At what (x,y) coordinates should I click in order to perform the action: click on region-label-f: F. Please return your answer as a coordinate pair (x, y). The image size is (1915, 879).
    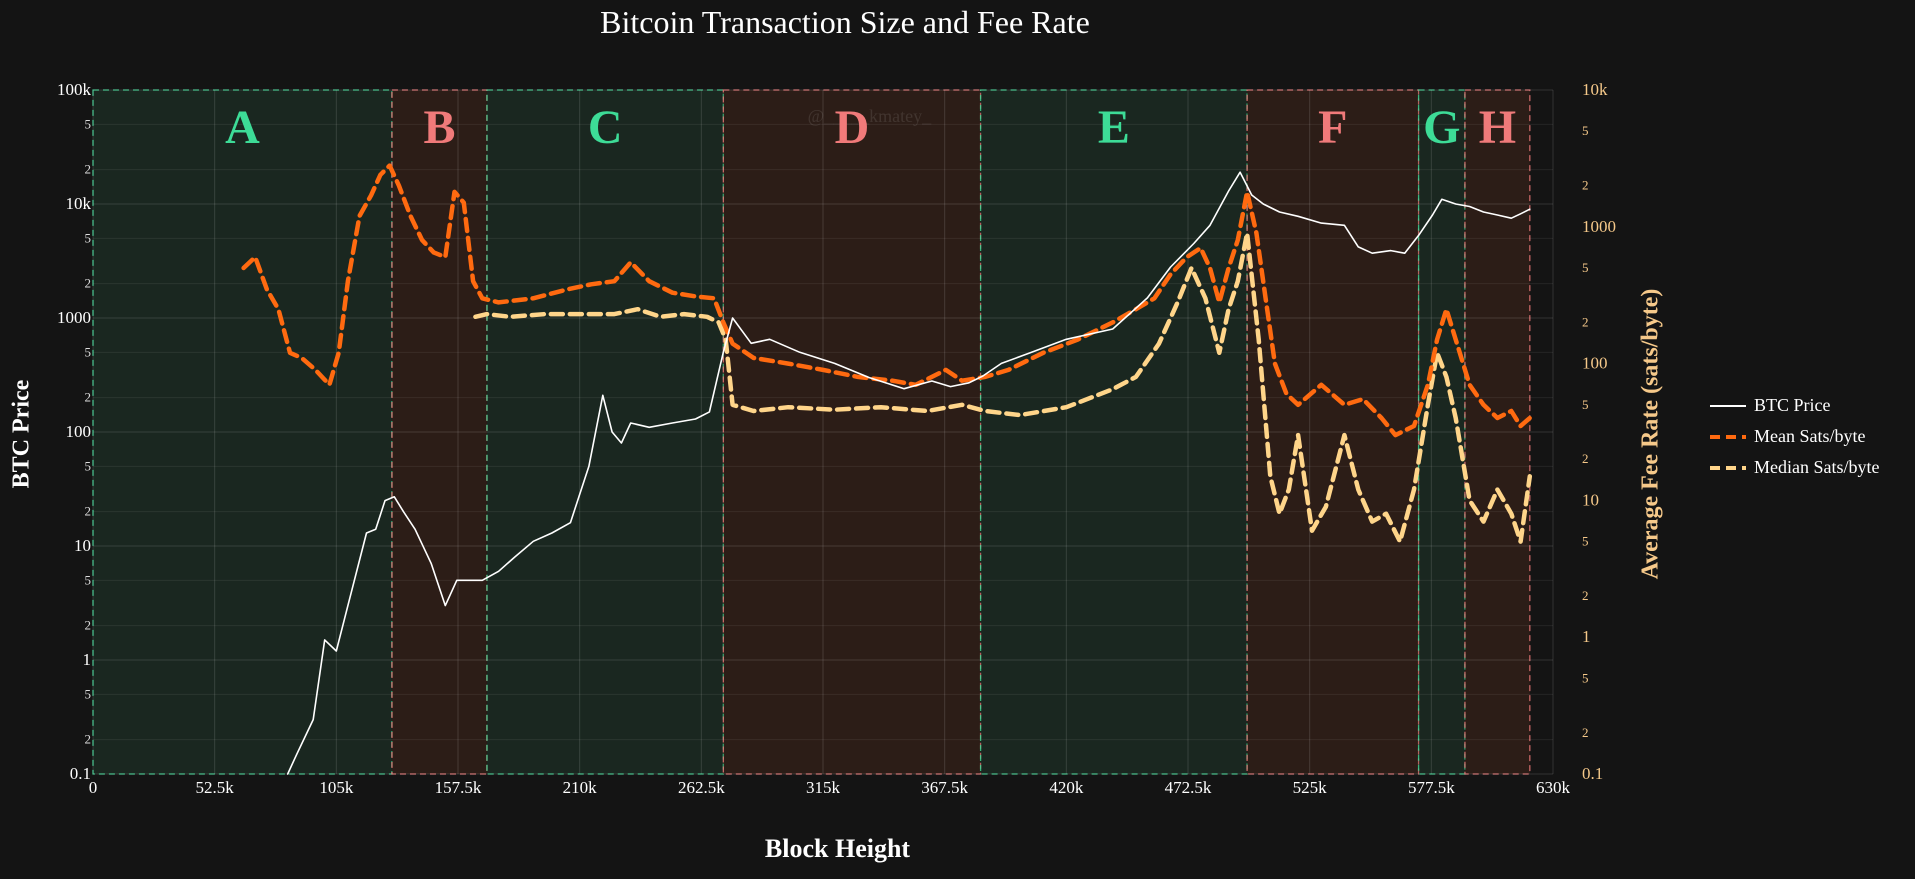
    Looking at the image, I should click on (1332, 127).